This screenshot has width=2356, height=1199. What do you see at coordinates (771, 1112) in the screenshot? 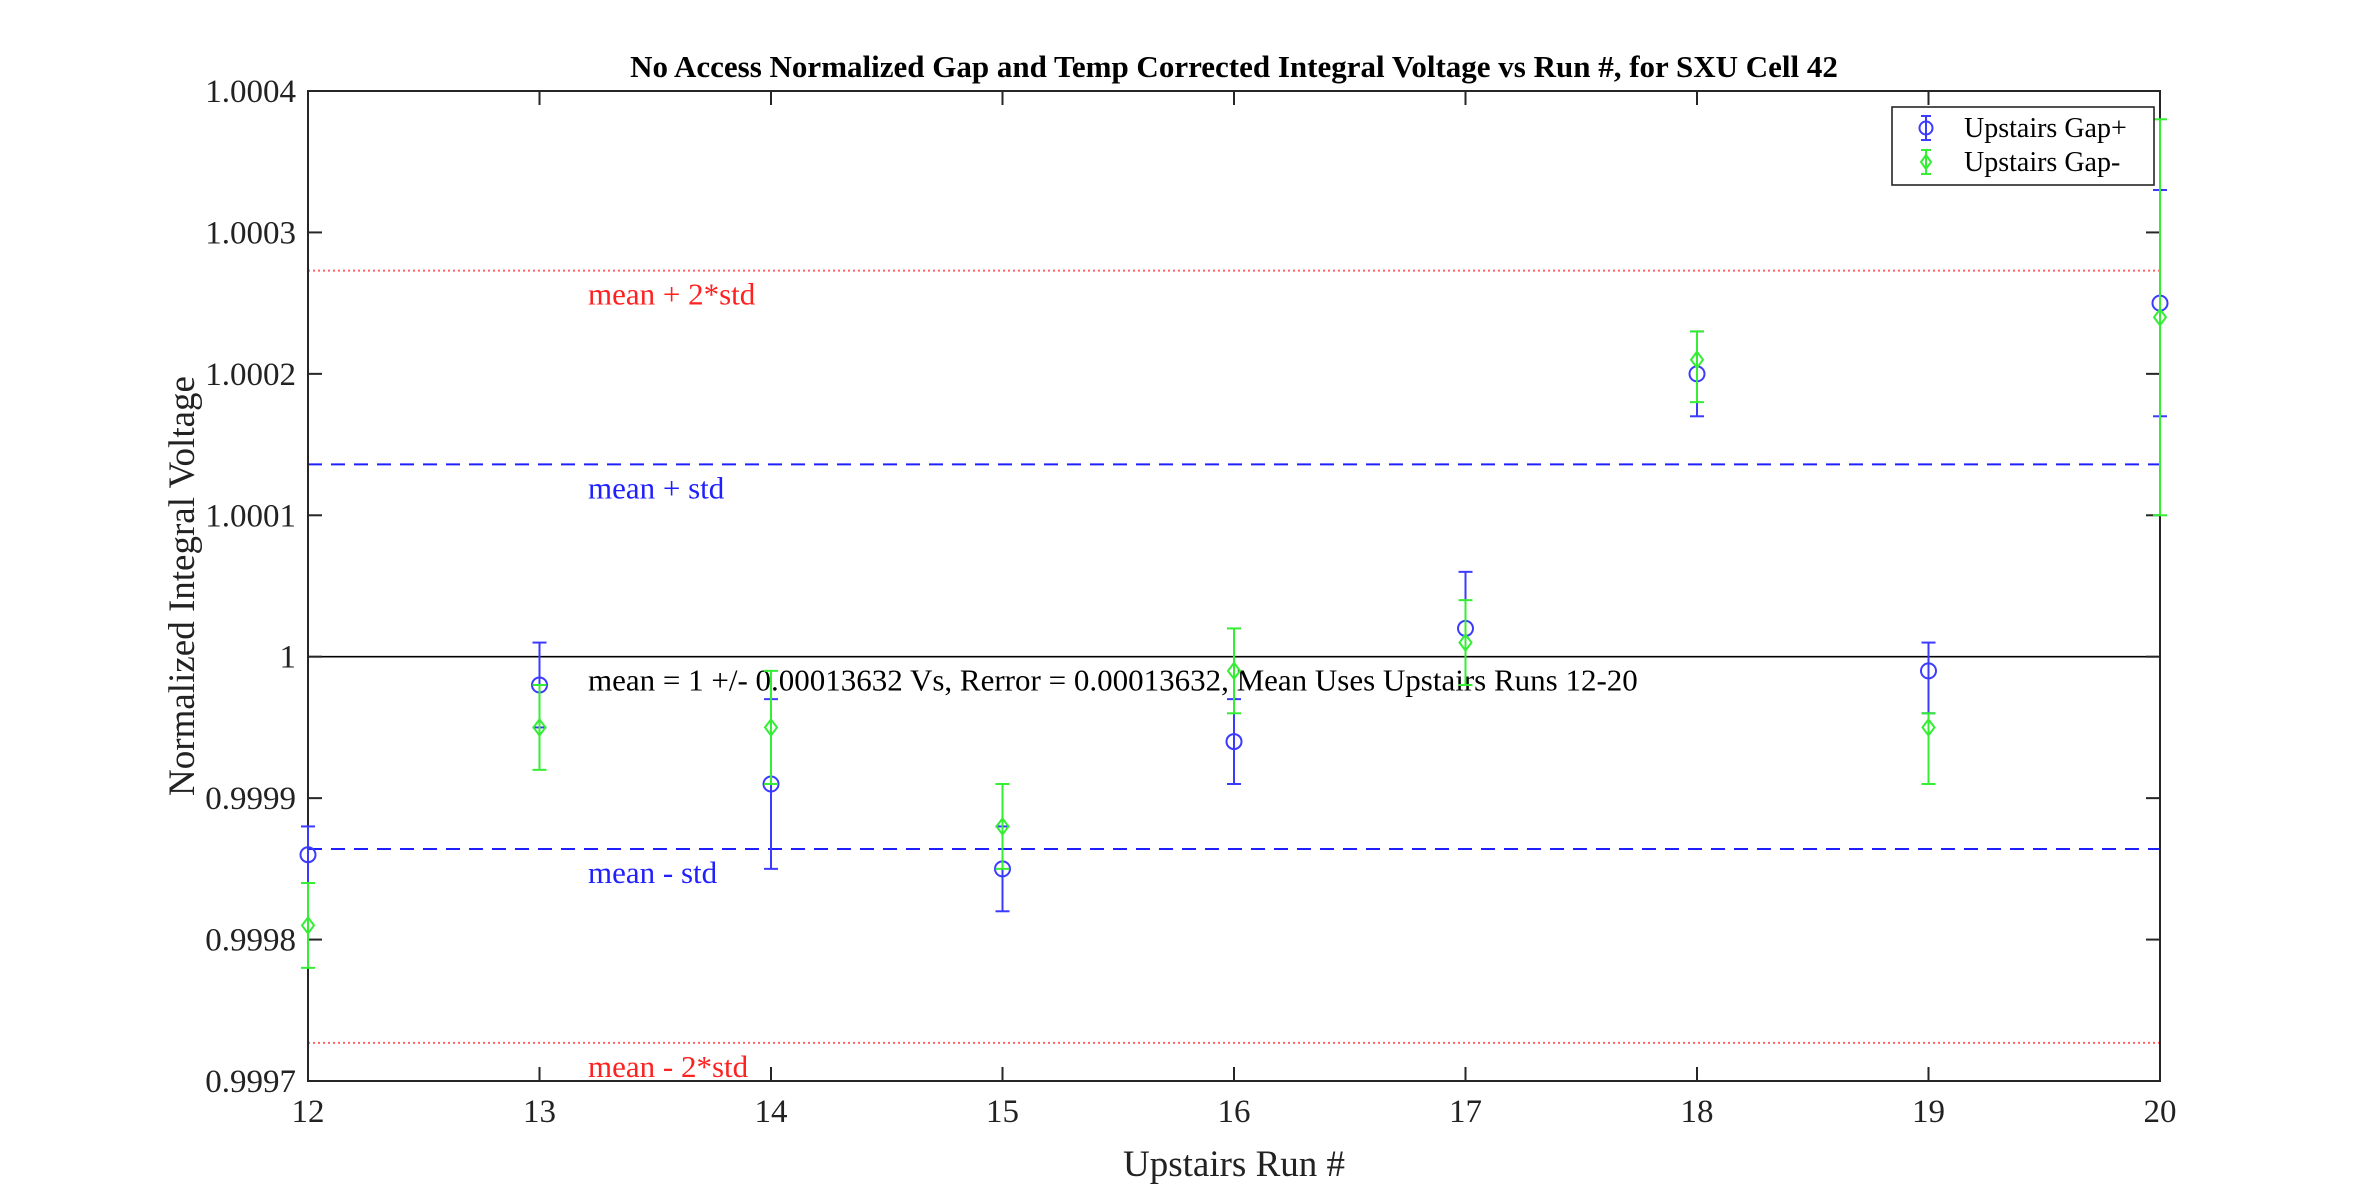
I see `x-tick-label: 14` at bounding box center [771, 1112].